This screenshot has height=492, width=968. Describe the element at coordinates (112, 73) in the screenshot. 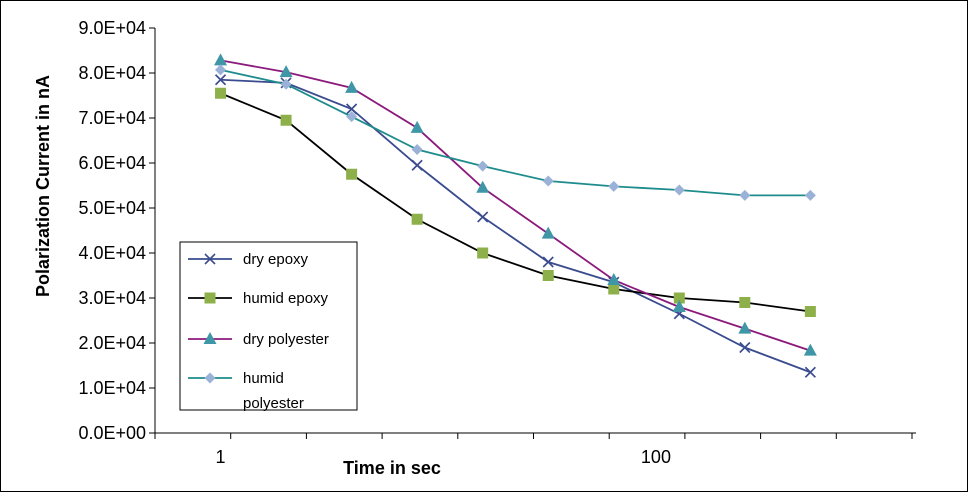

I see `y-tick-label: 8.0E+04` at that location.